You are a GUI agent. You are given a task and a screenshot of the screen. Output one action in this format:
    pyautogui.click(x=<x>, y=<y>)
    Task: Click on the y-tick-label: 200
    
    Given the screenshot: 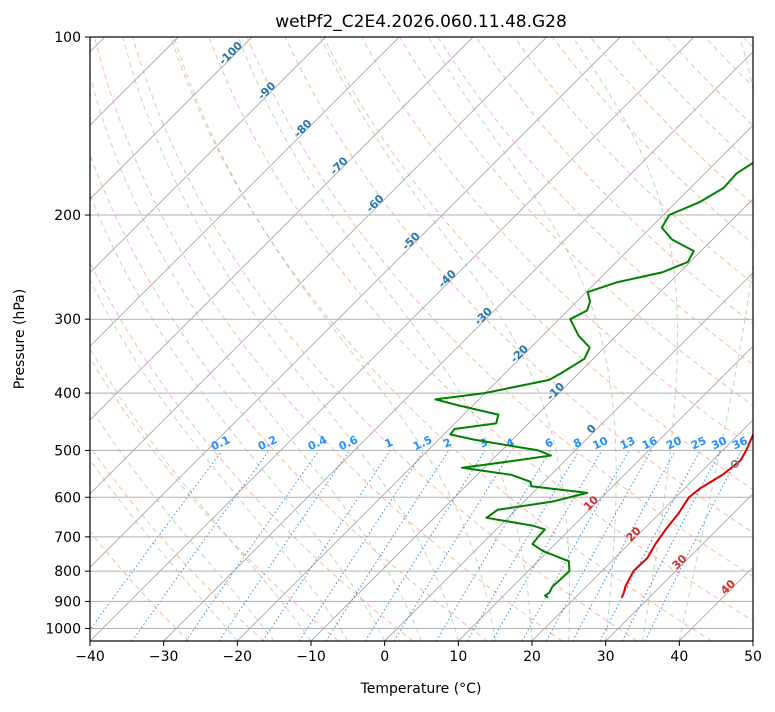 What is the action you would take?
    pyautogui.click(x=67, y=216)
    